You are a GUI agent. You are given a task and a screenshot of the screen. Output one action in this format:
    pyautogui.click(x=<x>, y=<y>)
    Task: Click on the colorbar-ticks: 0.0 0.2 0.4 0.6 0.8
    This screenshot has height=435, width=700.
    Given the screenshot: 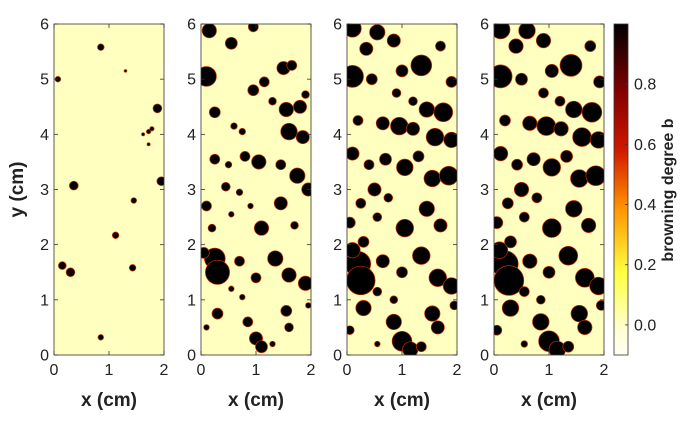 What is the action you would take?
    pyautogui.click(x=640, y=205)
    